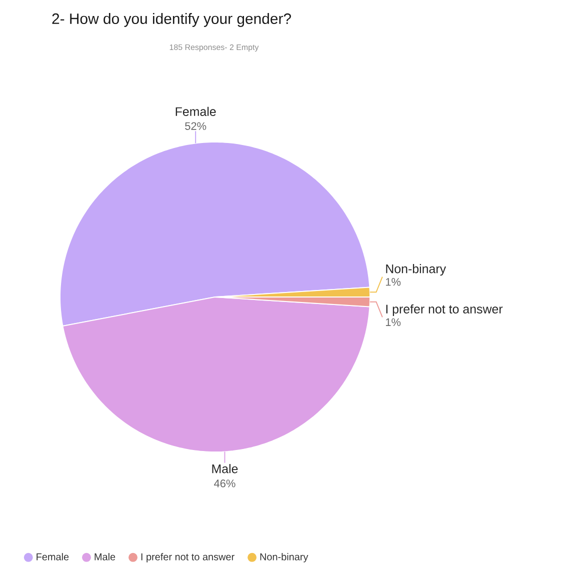 This screenshot has width=576, height=570. Describe the element at coordinates (225, 484) in the screenshot. I see `data-label: 46%` at that location.